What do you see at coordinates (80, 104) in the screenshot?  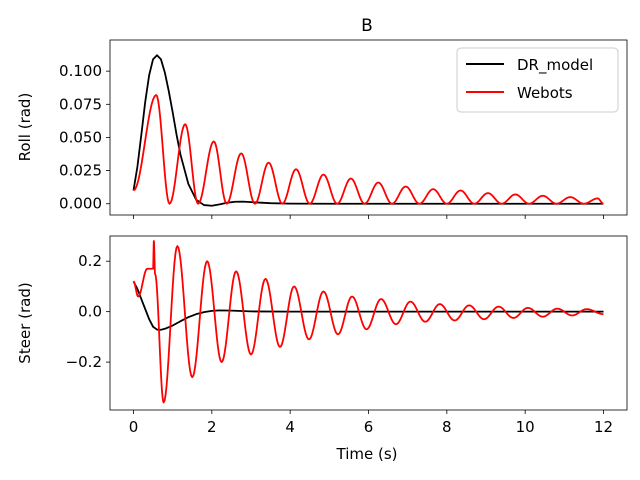 I see `roll-y-tick-label: 0.075` at bounding box center [80, 104].